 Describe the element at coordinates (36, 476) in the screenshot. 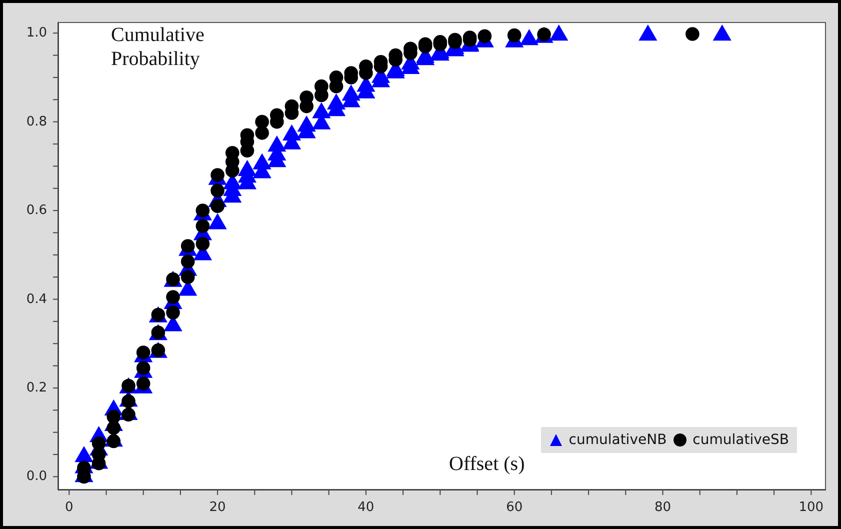

I see `y-tick-label: 0.0` at that location.